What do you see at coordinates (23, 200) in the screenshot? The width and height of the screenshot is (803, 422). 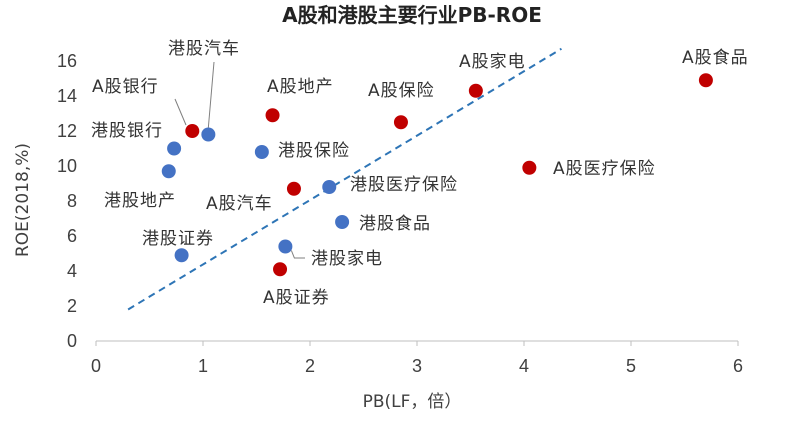 I see `y-axis-title: ROE(2018,%)` at bounding box center [23, 200].